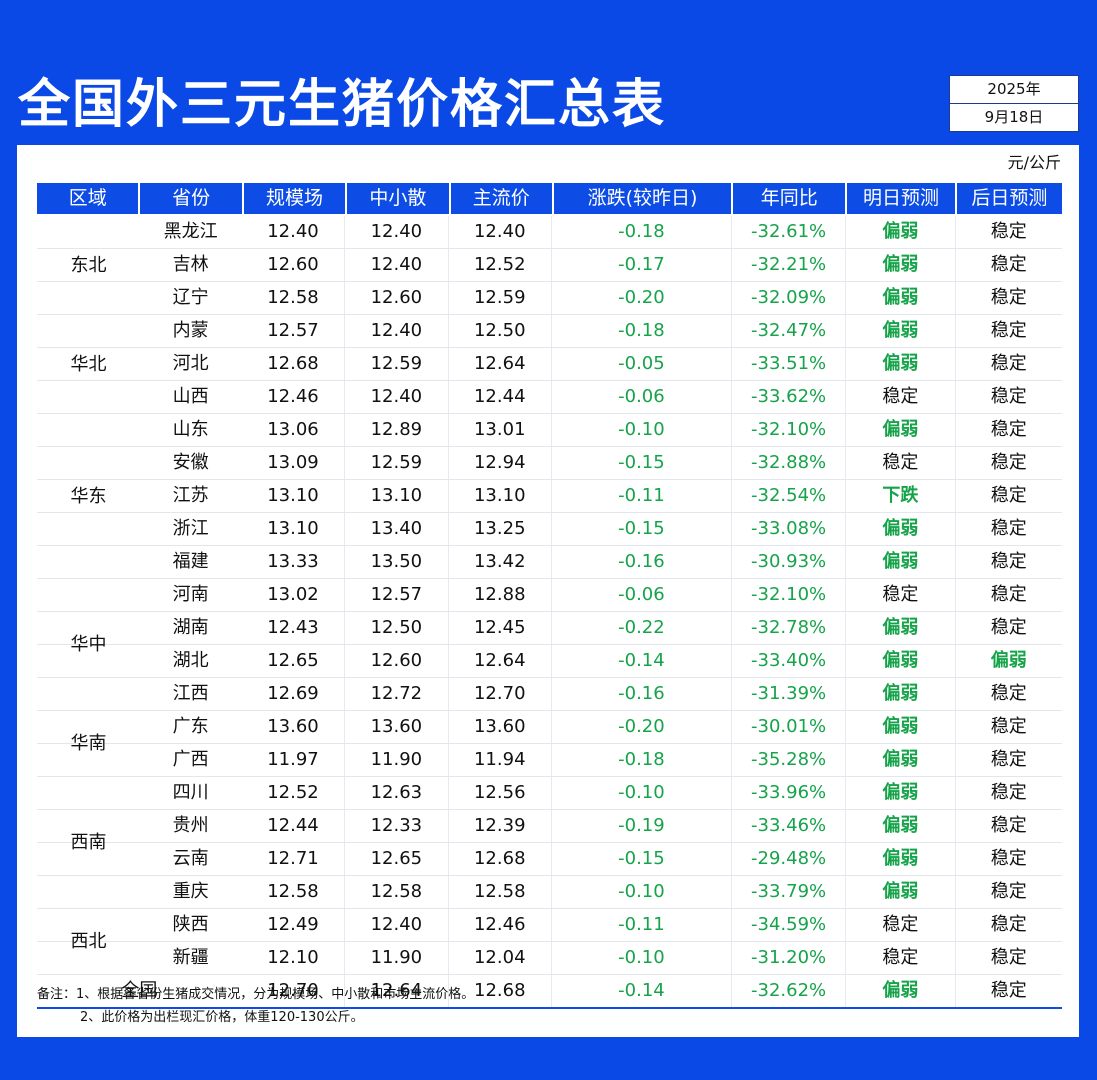 This screenshot has height=1080, width=1097. I want to click on small-farm-price: 12.33, so click(397, 826).